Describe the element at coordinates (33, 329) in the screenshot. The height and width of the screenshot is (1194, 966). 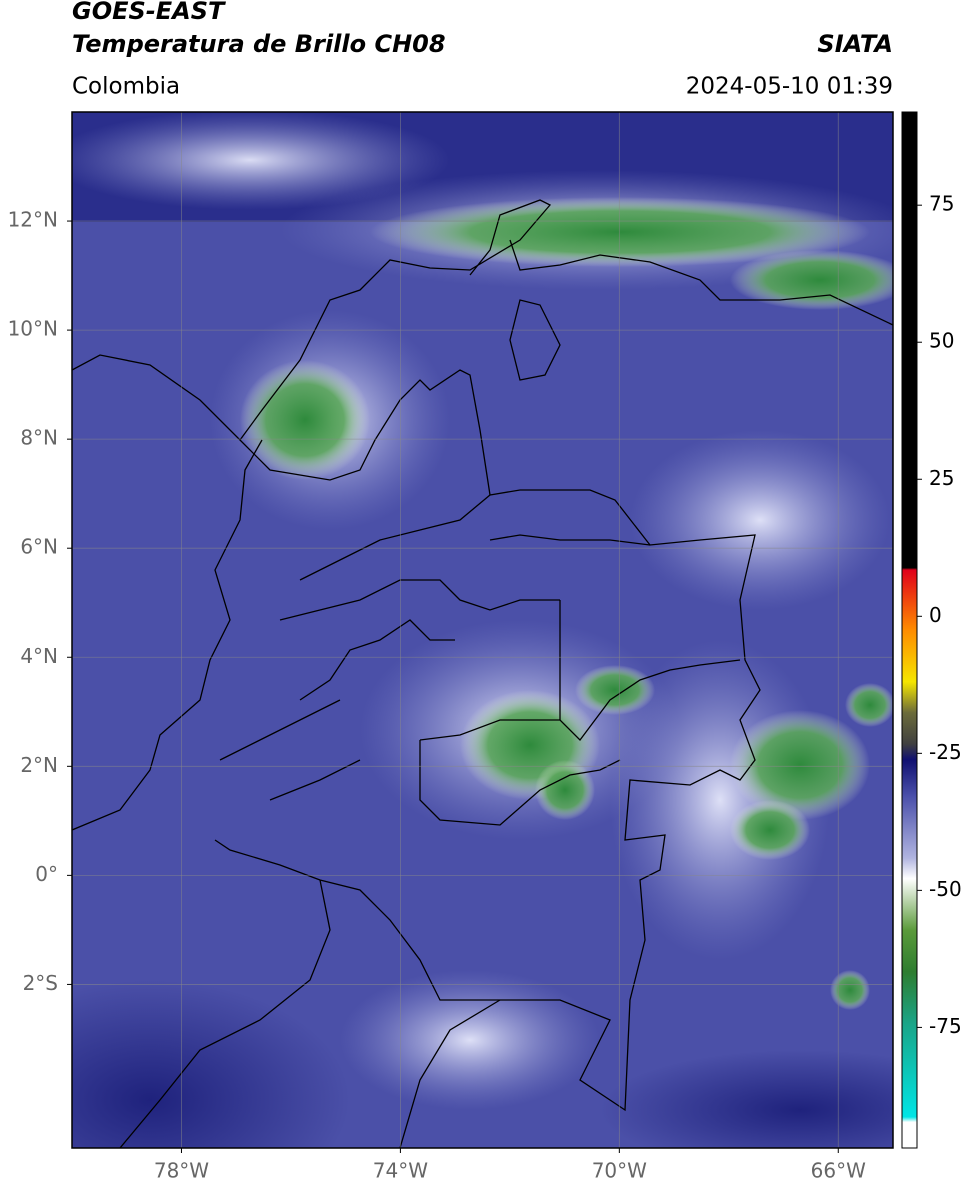
I see `y-tick-label: 10°N` at that location.